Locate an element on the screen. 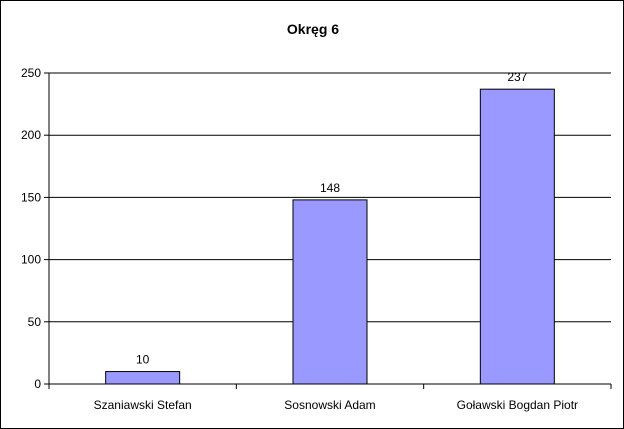  category-label: Sosnowski Adam is located at coordinates (329, 405).